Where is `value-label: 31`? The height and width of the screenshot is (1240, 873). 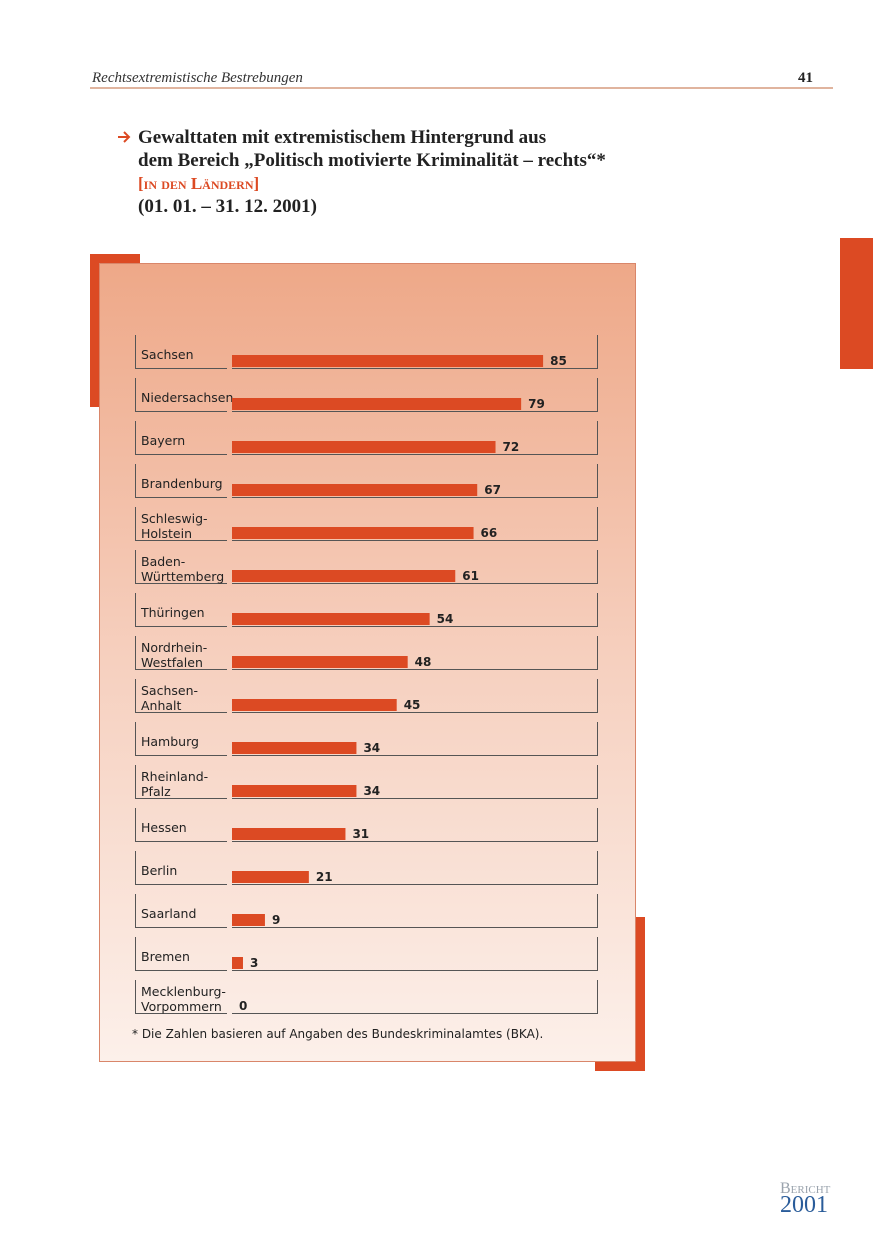 value-label: 31 is located at coordinates (360, 834).